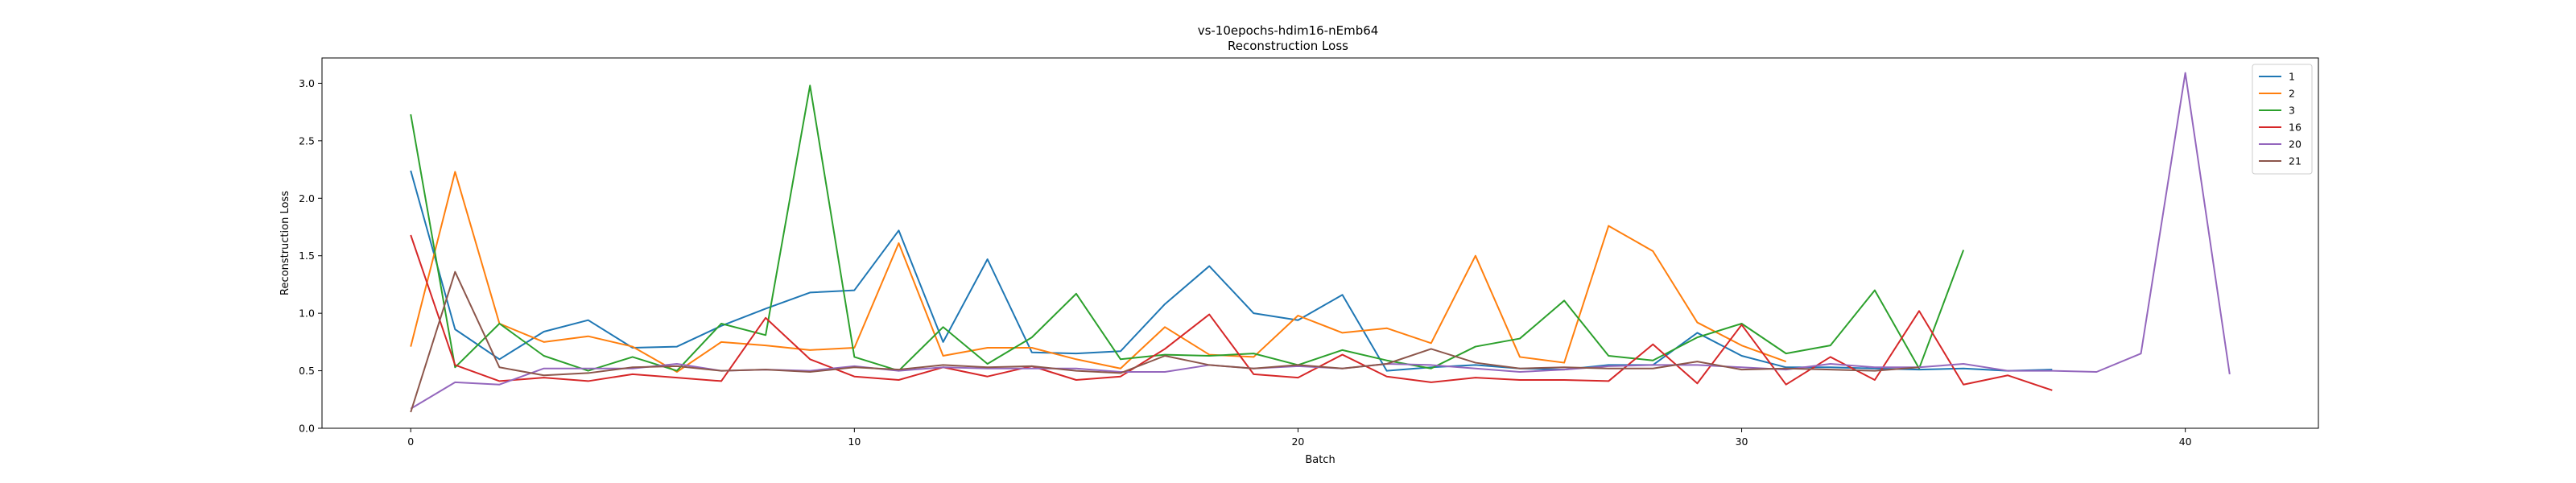  Describe the element at coordinates (307, 371) in the screenshot. I see `y-tick-label: 0.5` at that location.